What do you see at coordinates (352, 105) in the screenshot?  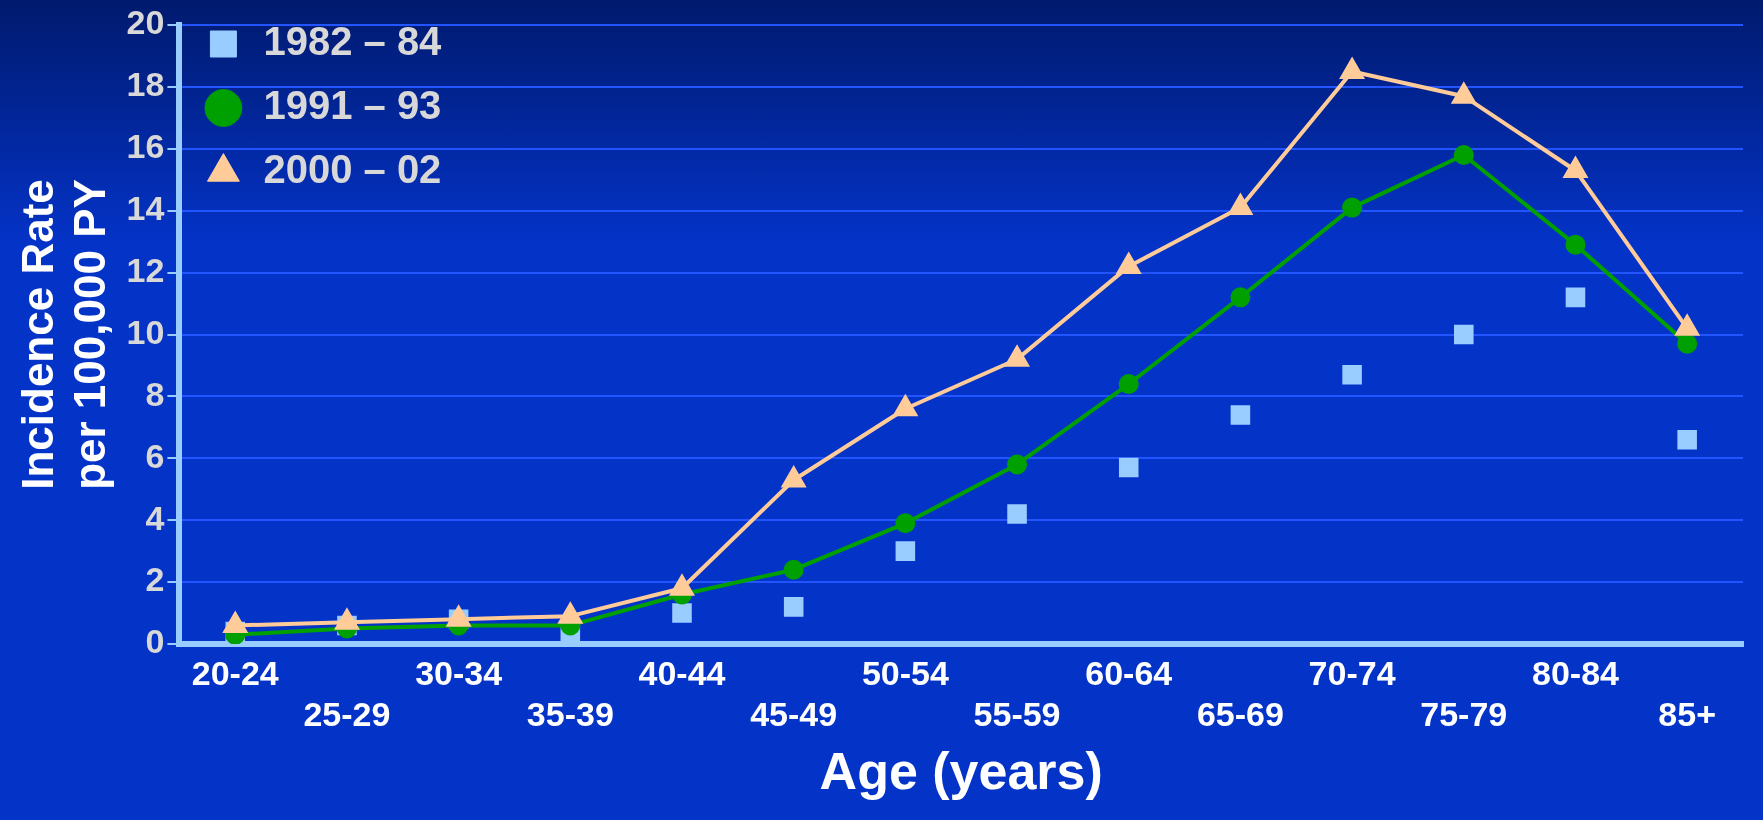 I see `legend-label: 1991 – 93` at bounding box center [352, 105].